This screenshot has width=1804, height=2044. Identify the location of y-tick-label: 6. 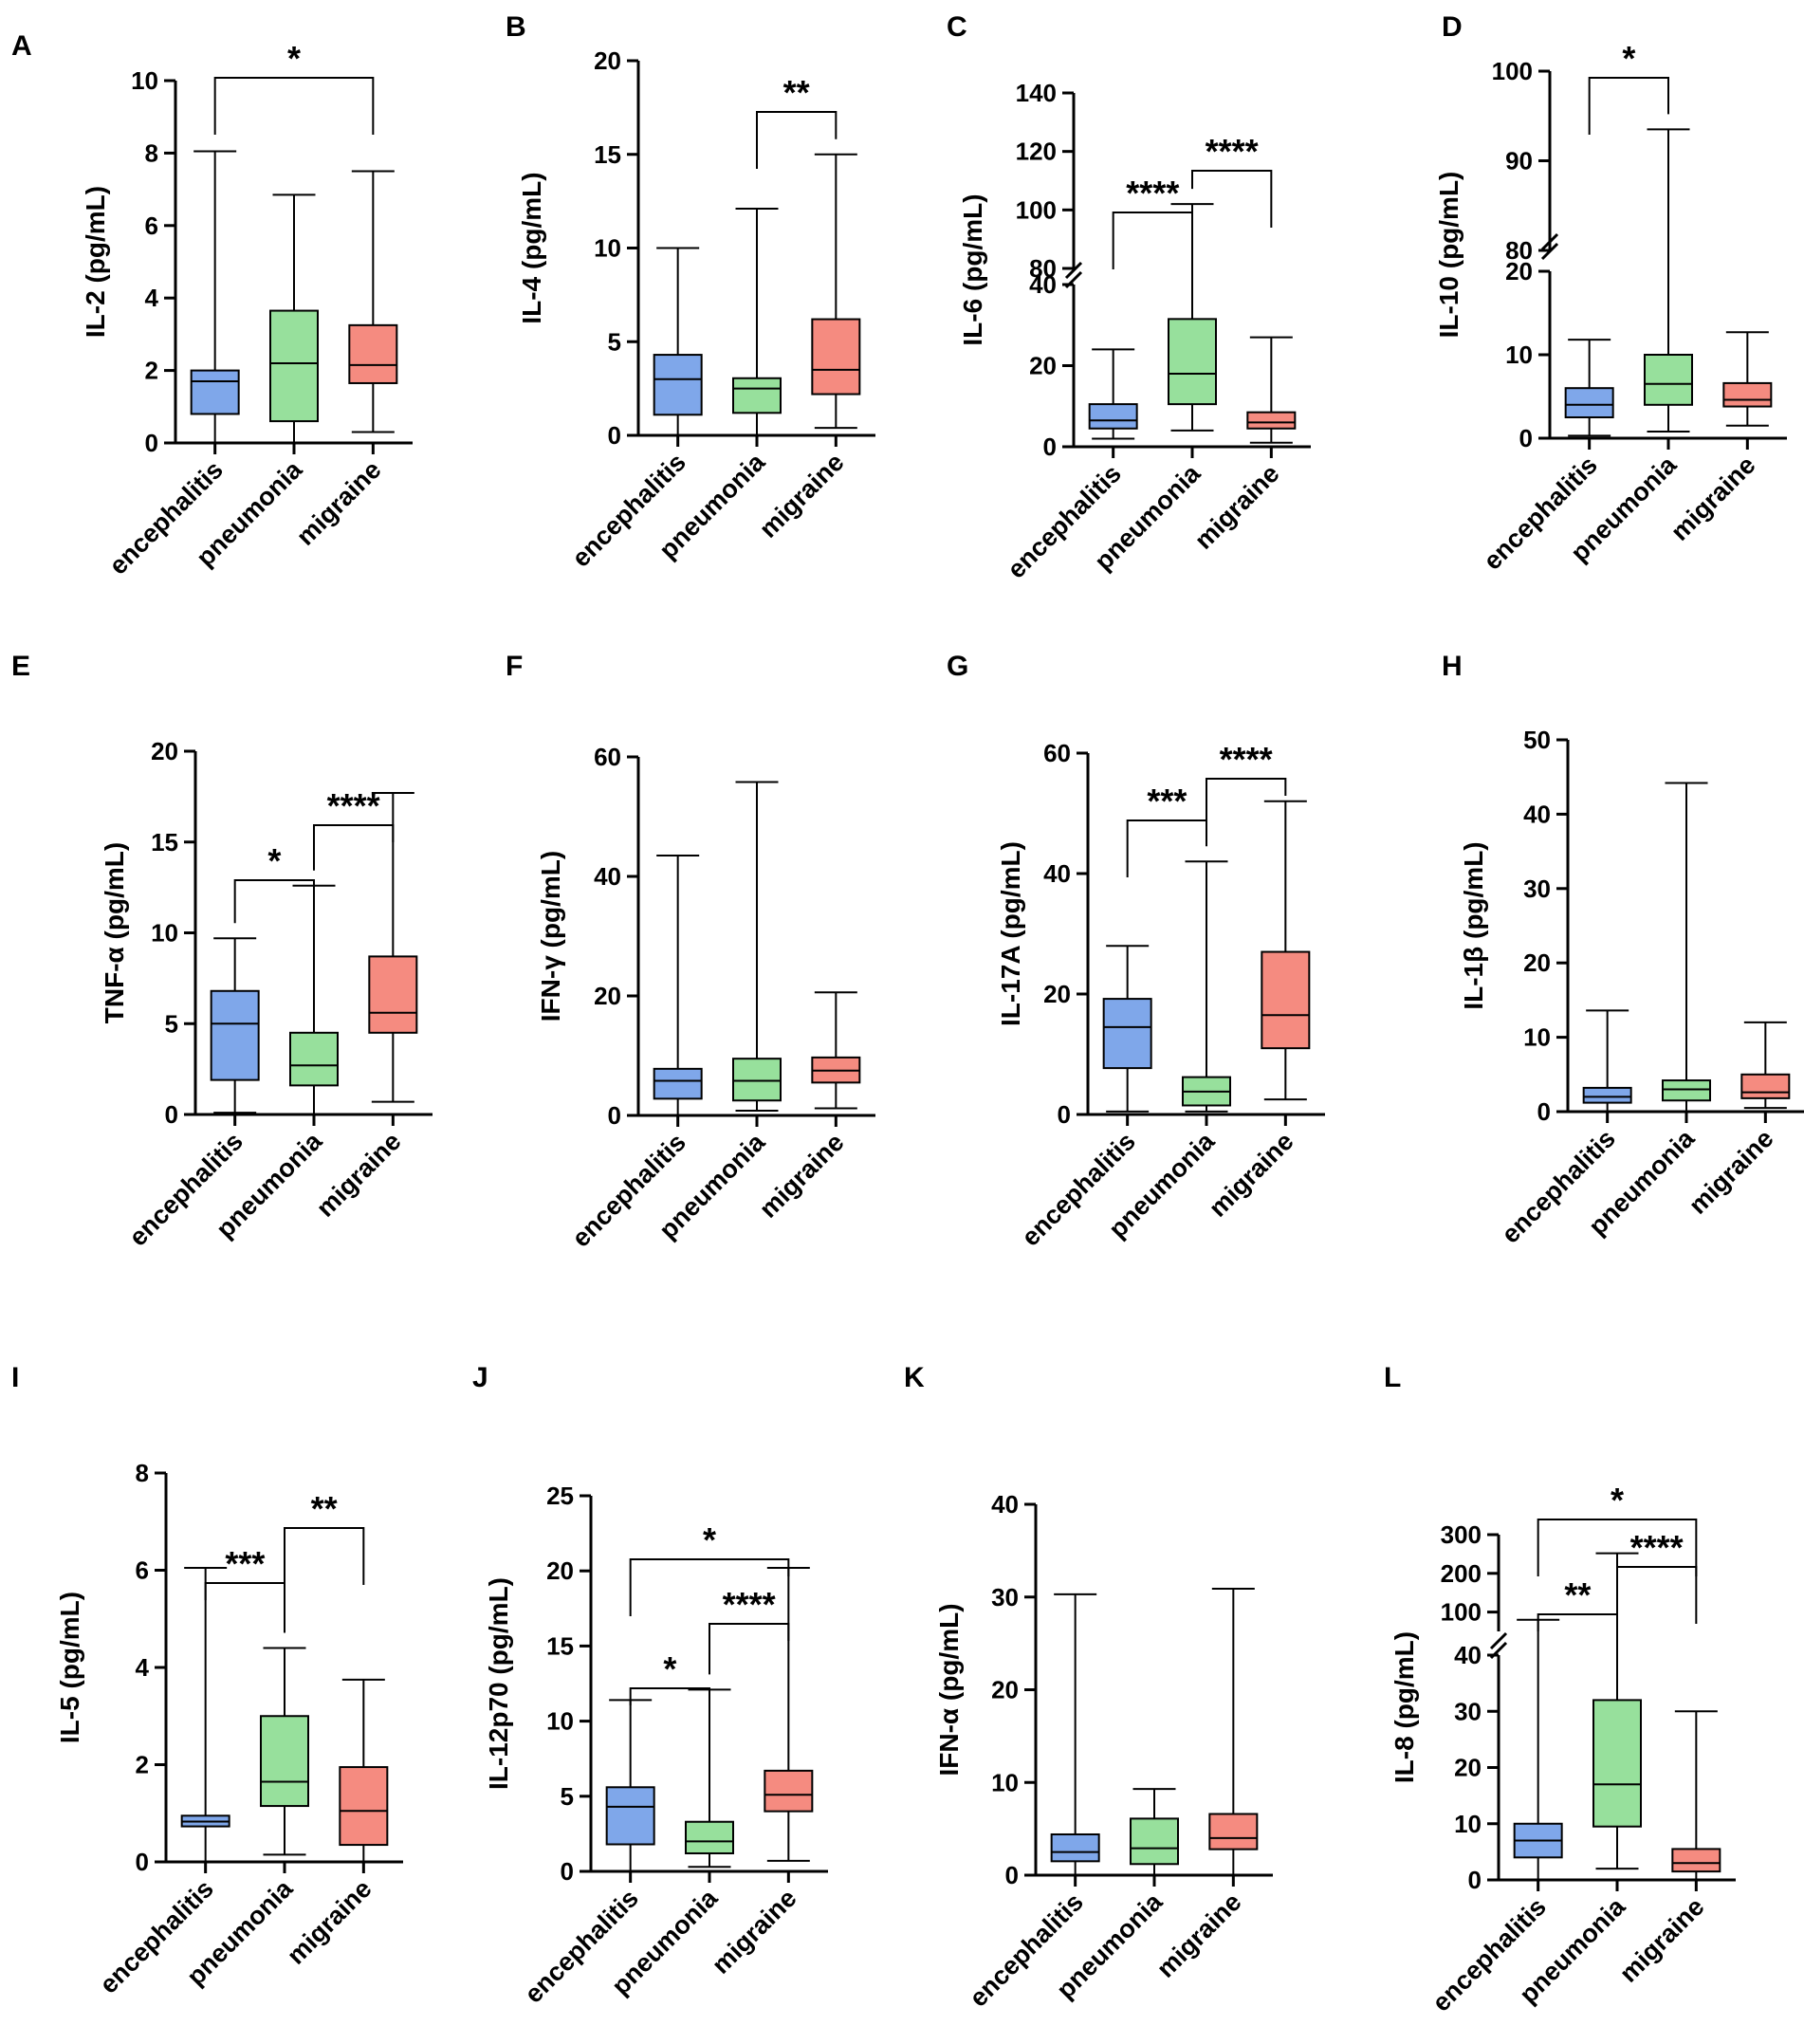
(142, 1570).